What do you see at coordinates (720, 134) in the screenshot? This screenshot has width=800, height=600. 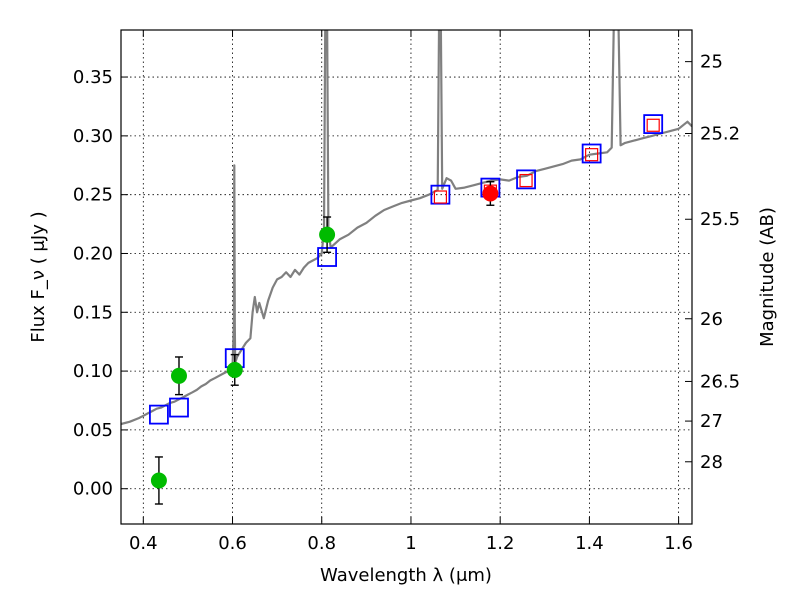 I see `y2-tick-label: 25.2` at bounding box center [720, 134].